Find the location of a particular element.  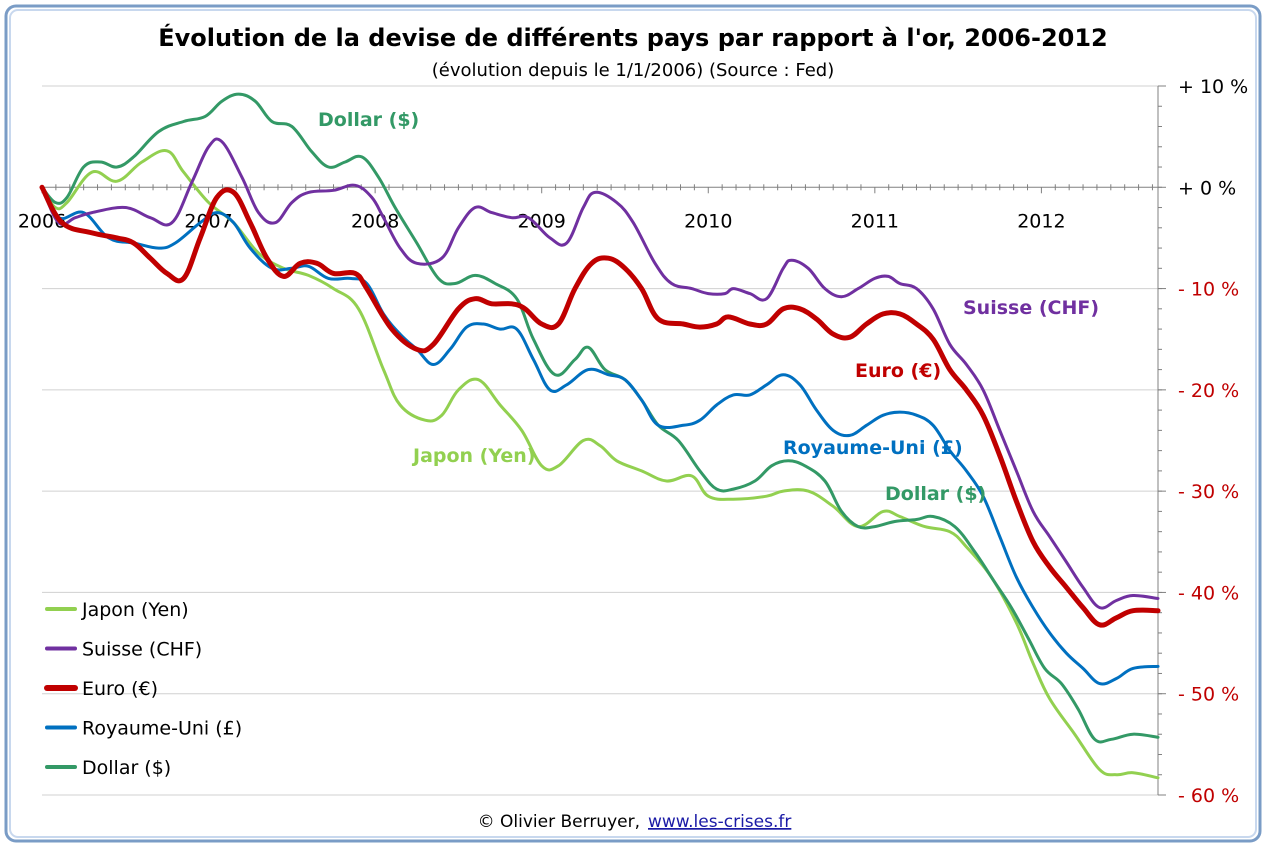

x-tick-label: 2010 is located at coordinates (708, 221).